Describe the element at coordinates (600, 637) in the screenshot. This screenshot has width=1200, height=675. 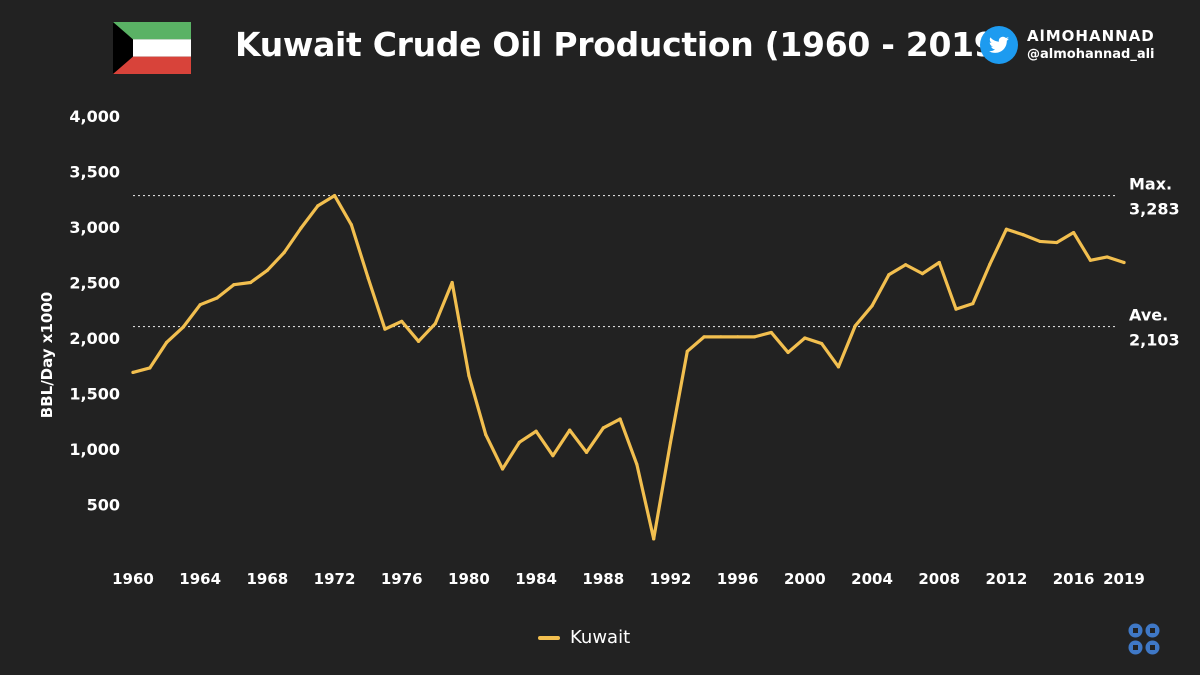
I see `legend-label: Kuwait` at that location.